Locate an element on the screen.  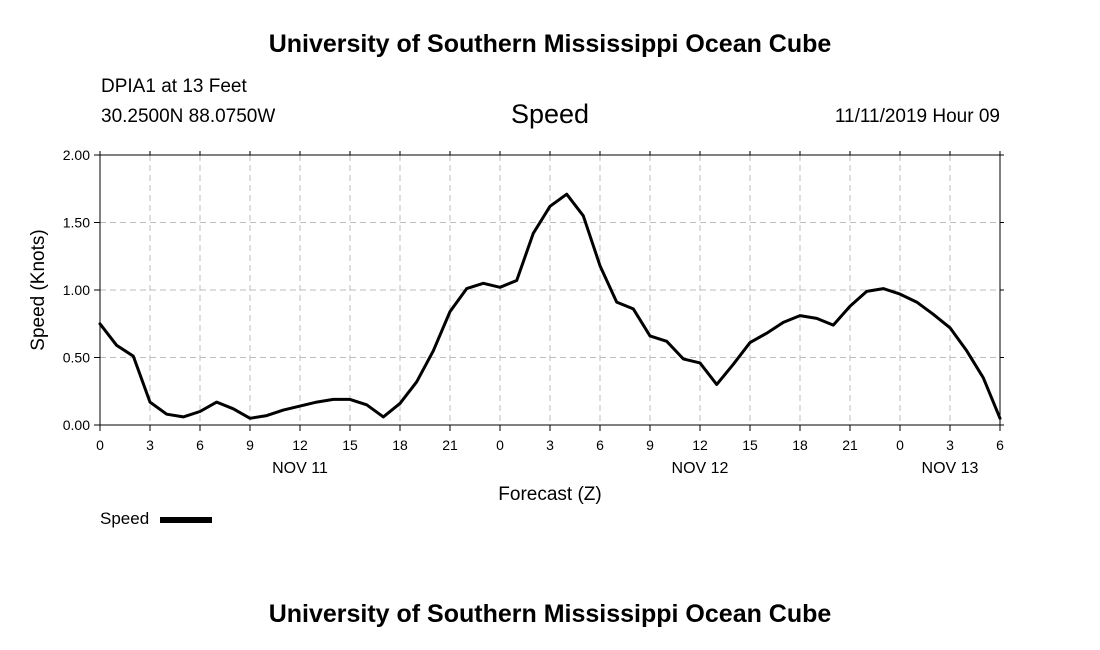
day-label: NOV 13 is located at coordinates (950, 468).